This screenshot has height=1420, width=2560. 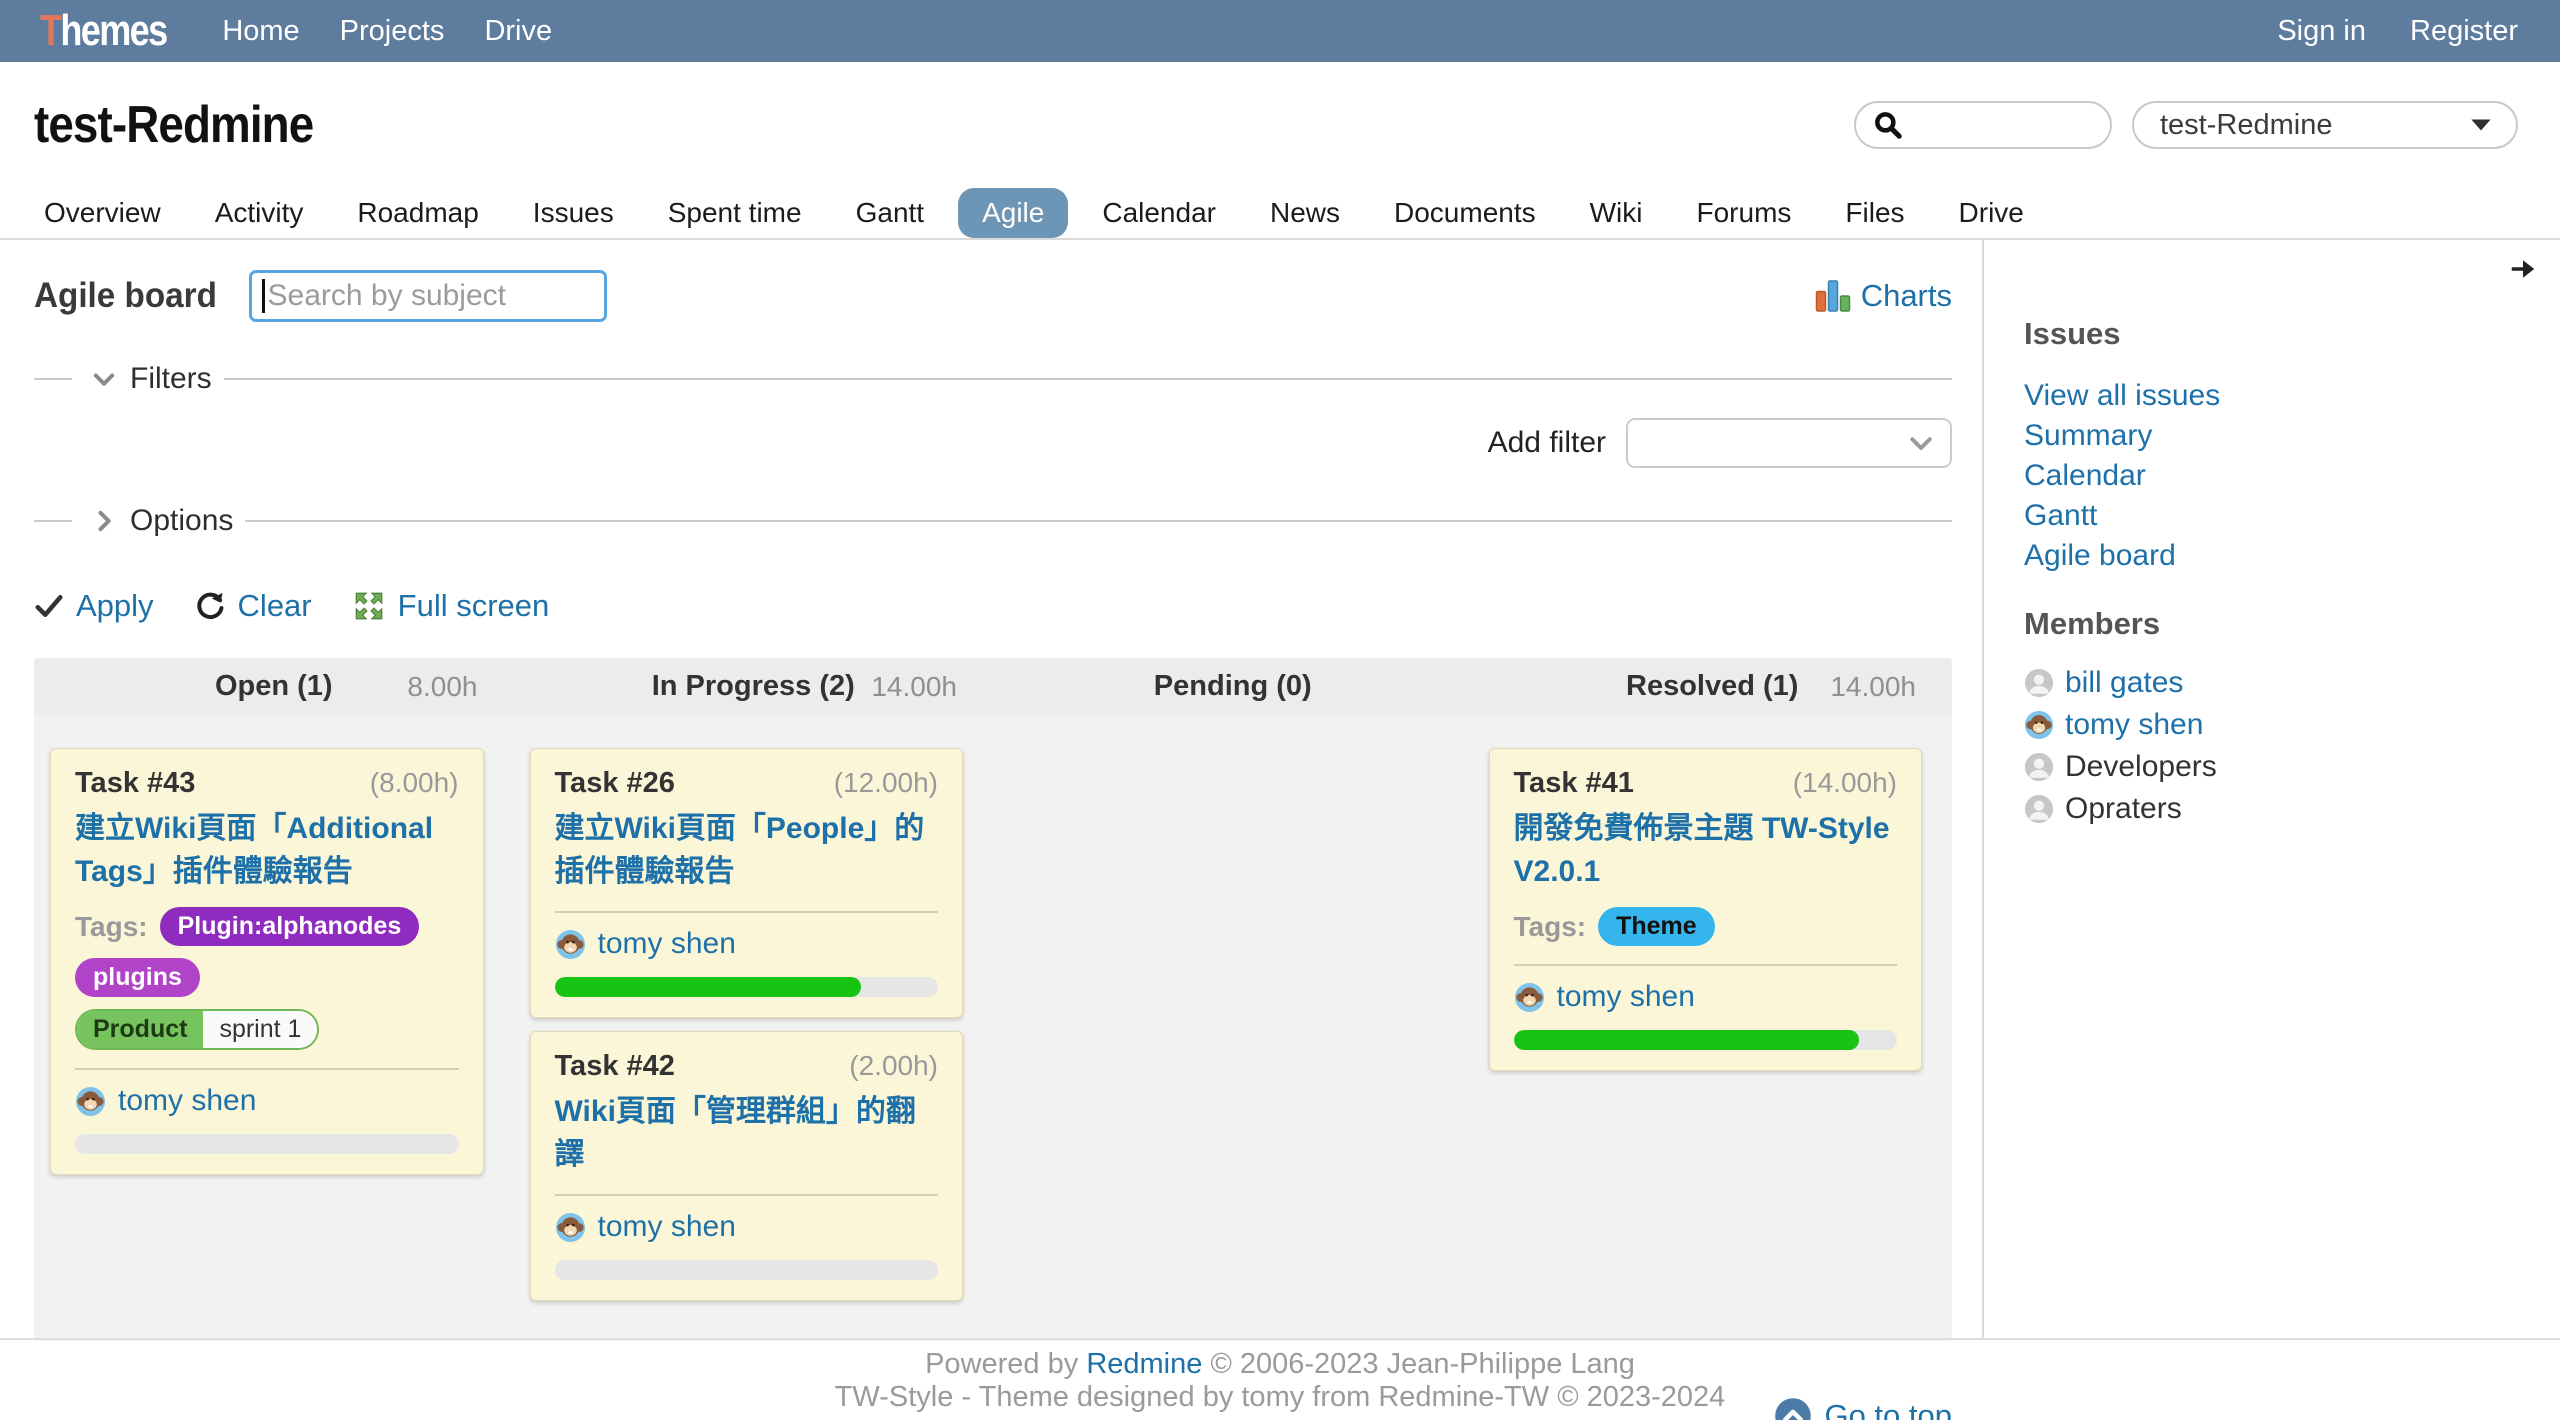 What do you see at coordinates (102, 212) in the screenshot?
I see `tab-overview: Overview` at bounding box center [102, 212].